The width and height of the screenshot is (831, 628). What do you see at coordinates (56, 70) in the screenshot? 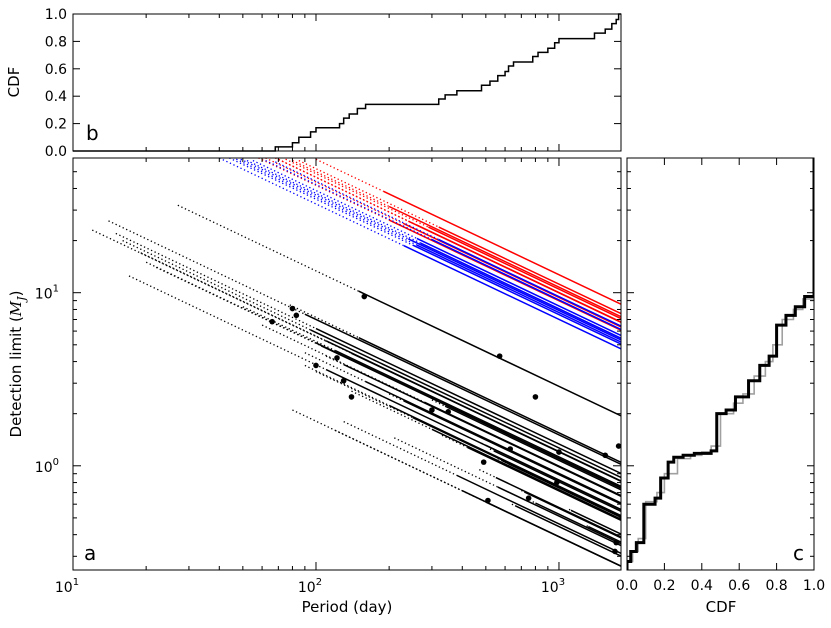
I see `panel-b-y-tick-label: 0.6` at bounding box center [56, 70].